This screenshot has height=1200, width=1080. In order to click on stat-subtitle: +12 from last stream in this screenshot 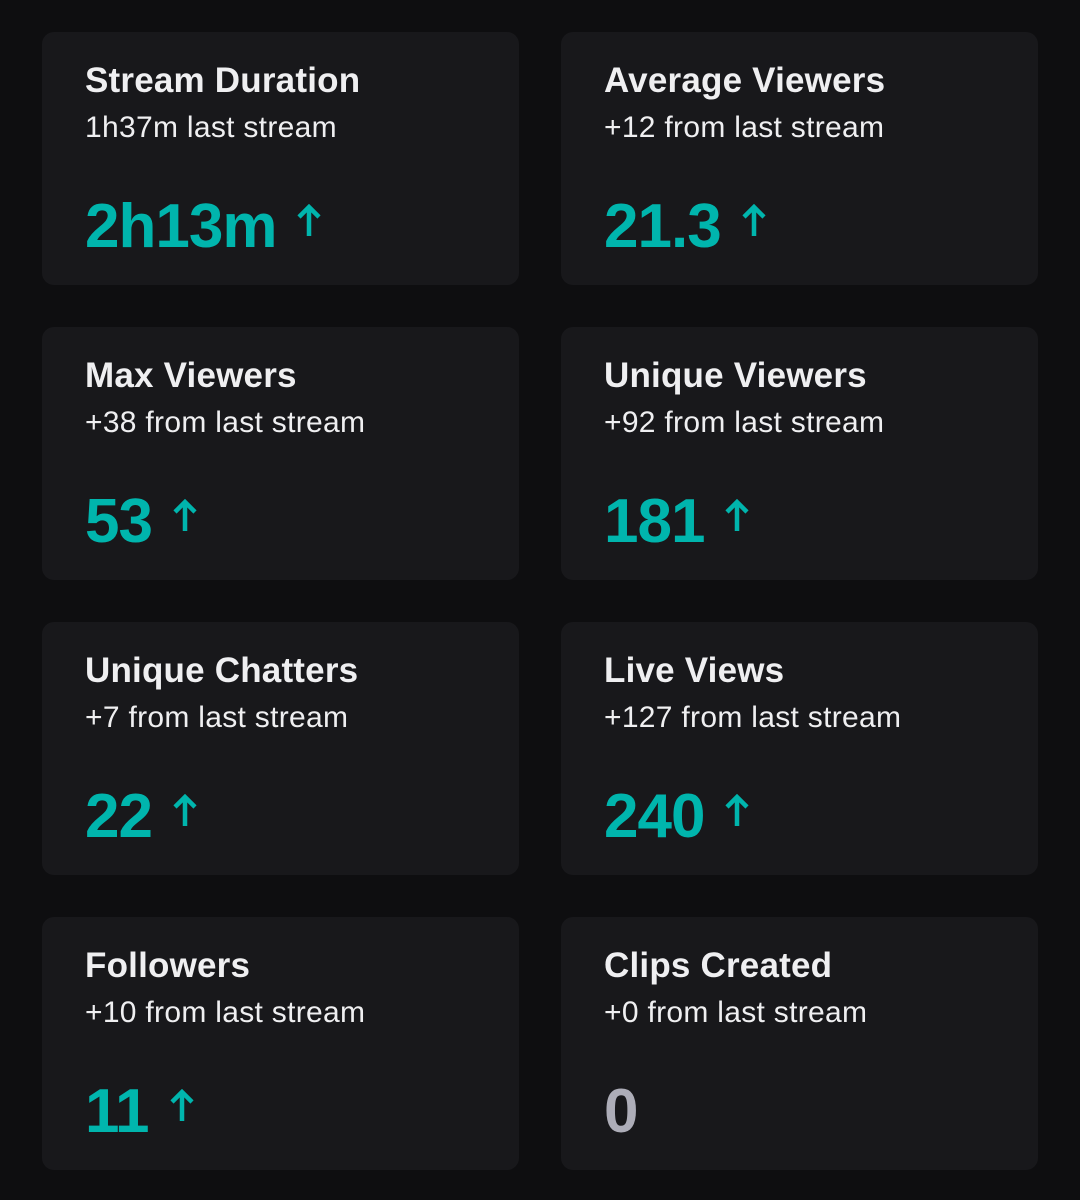, I will do `click(744, 127)`.